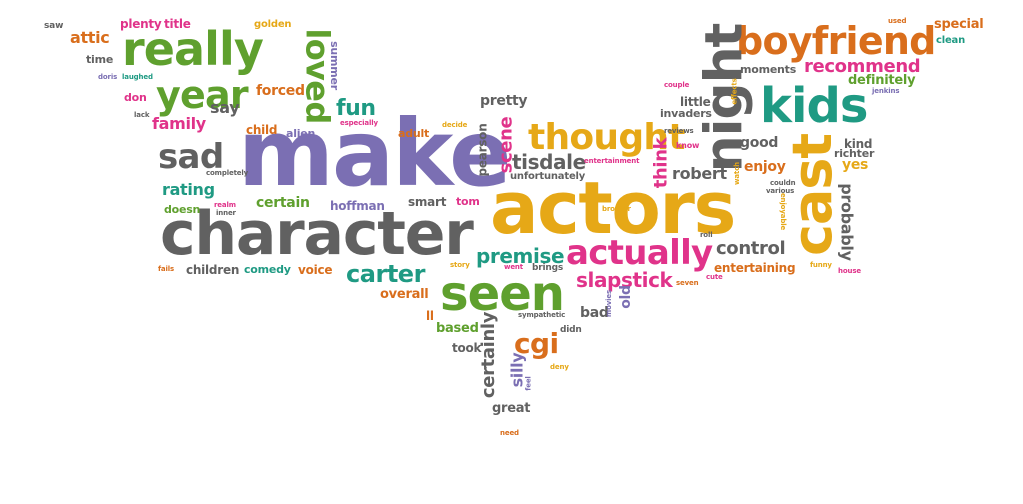  Describe the element at coordinates (502, 294) in the screenshot. I see `word-seen: seen` at that location.